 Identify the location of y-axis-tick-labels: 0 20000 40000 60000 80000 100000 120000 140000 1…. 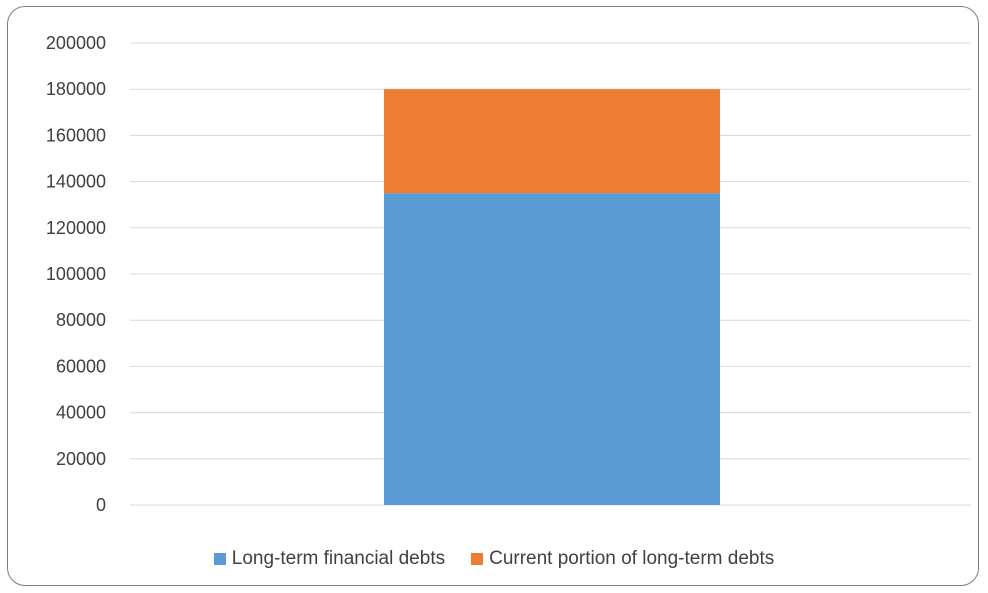
(76, 274).